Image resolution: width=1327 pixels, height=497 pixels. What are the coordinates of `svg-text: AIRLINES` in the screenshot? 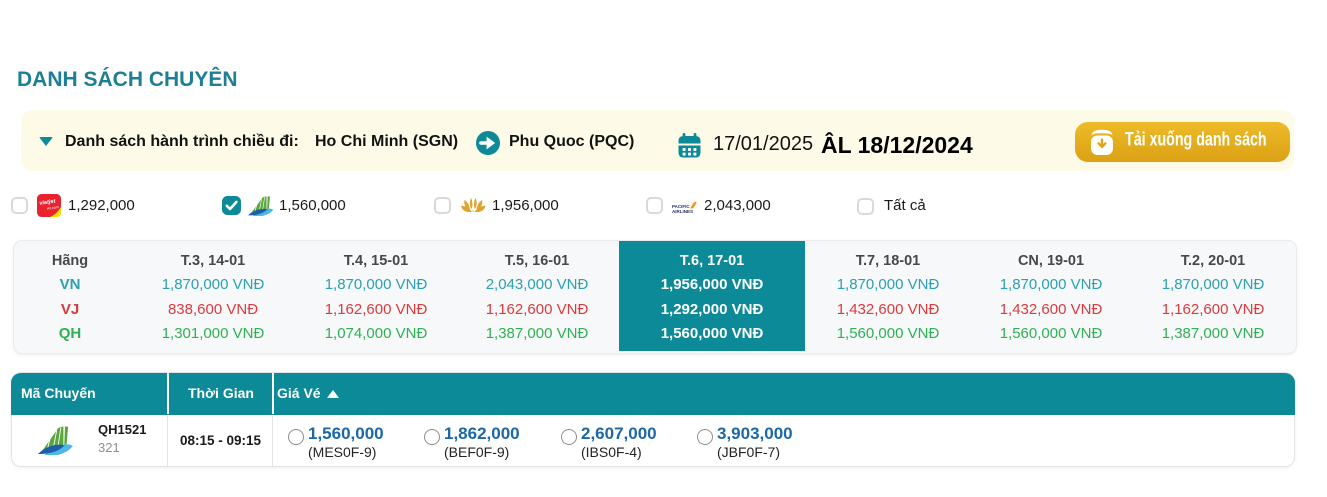 It's located at (682, 211).